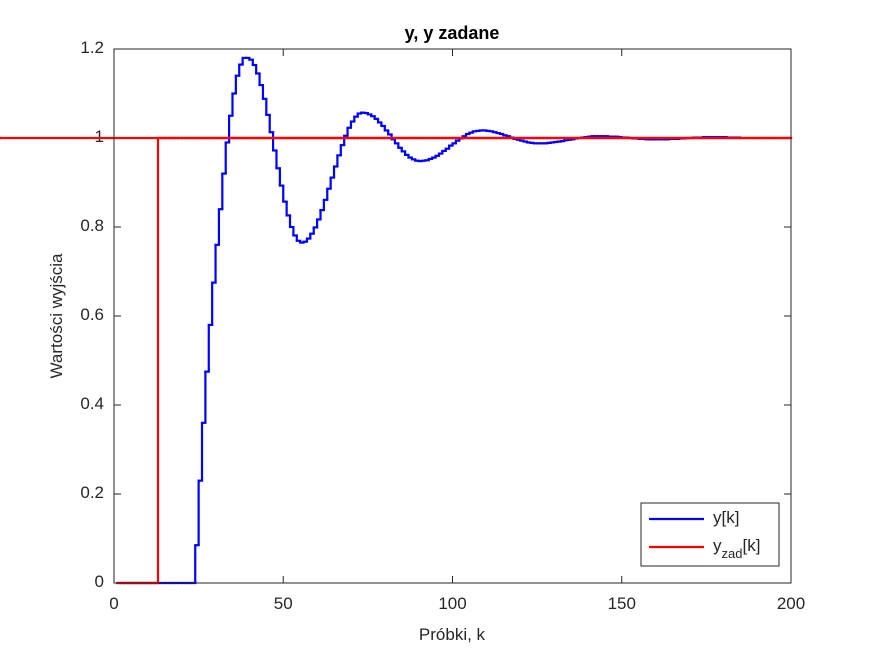  What do you see at coordinates (452, 33) in the screenshot?
I see `chart-title: y, y zadane` at bounding box center [452, 33].